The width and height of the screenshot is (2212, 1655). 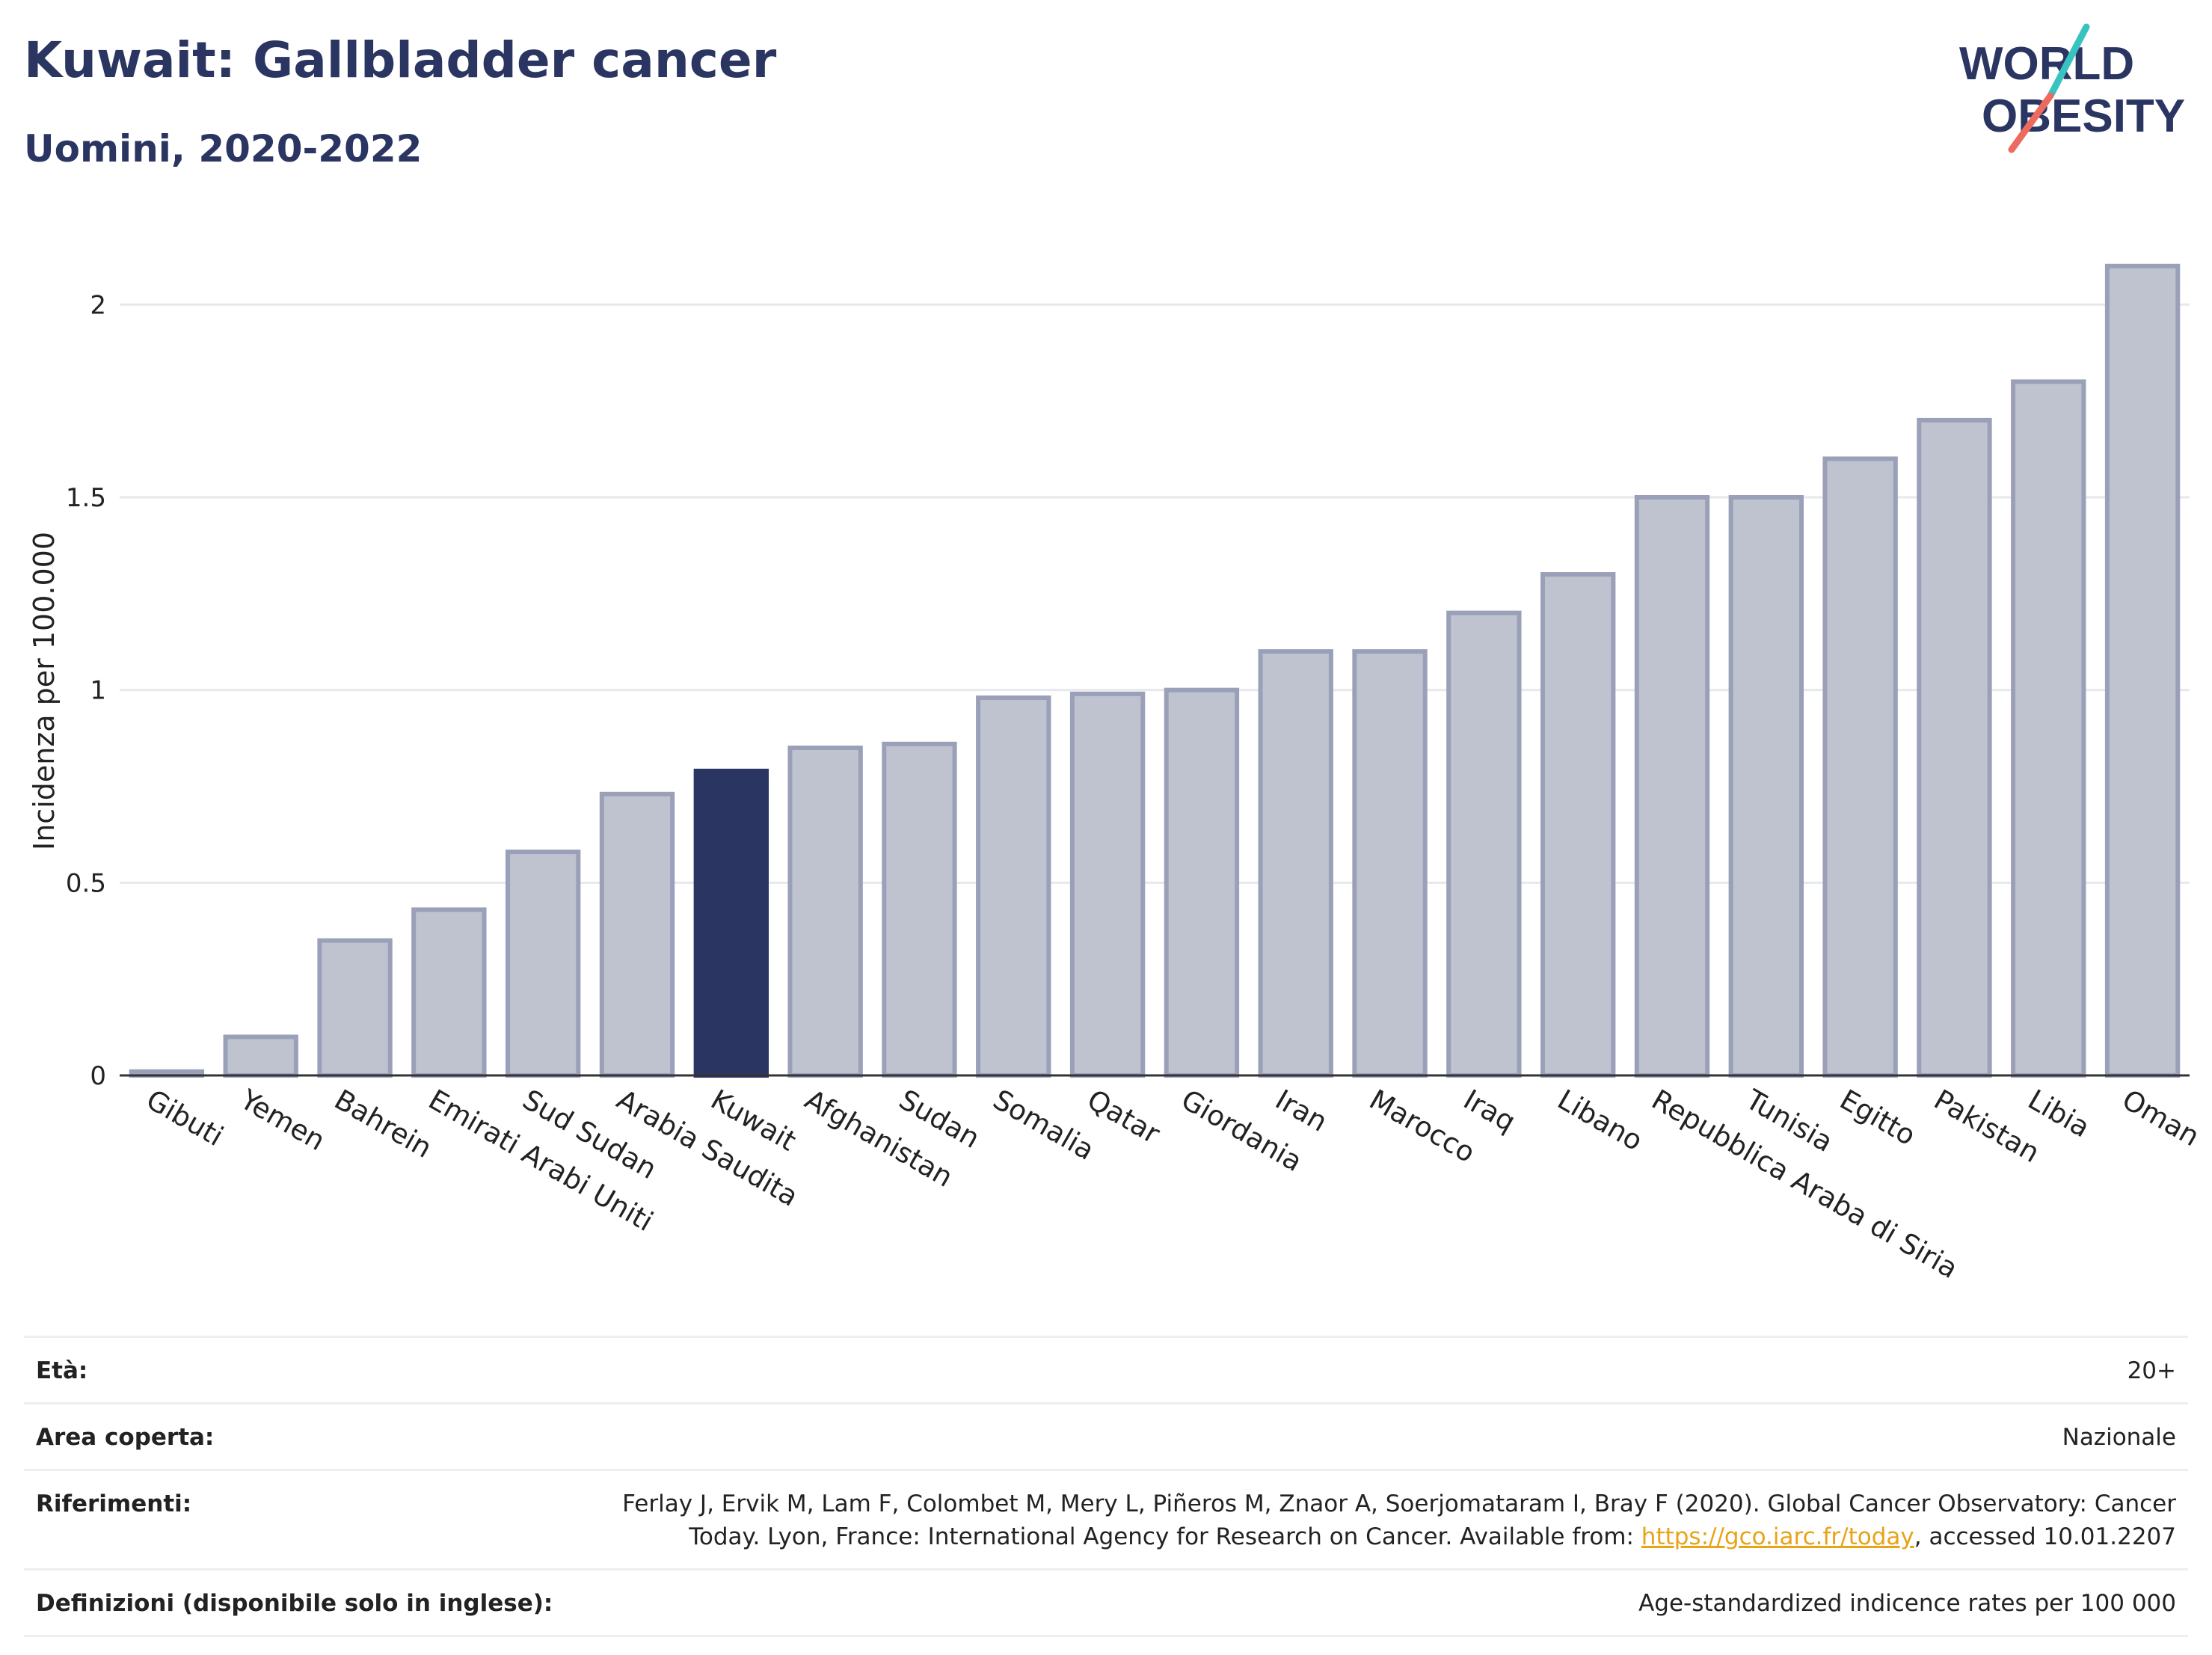 What do you see at coordinates (1106, 1435) in the screenshot?
I see `info-row-area: Area coperta: Nazionale` at bounding box center [1106, 1435].